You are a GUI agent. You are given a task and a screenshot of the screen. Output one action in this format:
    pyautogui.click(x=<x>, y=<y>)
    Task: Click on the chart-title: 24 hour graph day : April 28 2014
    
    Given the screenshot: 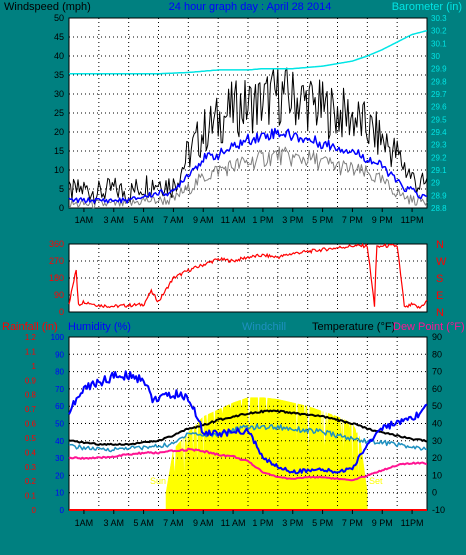 What is the action you would take?
    pyautogui.click(x=250, y=7)
    